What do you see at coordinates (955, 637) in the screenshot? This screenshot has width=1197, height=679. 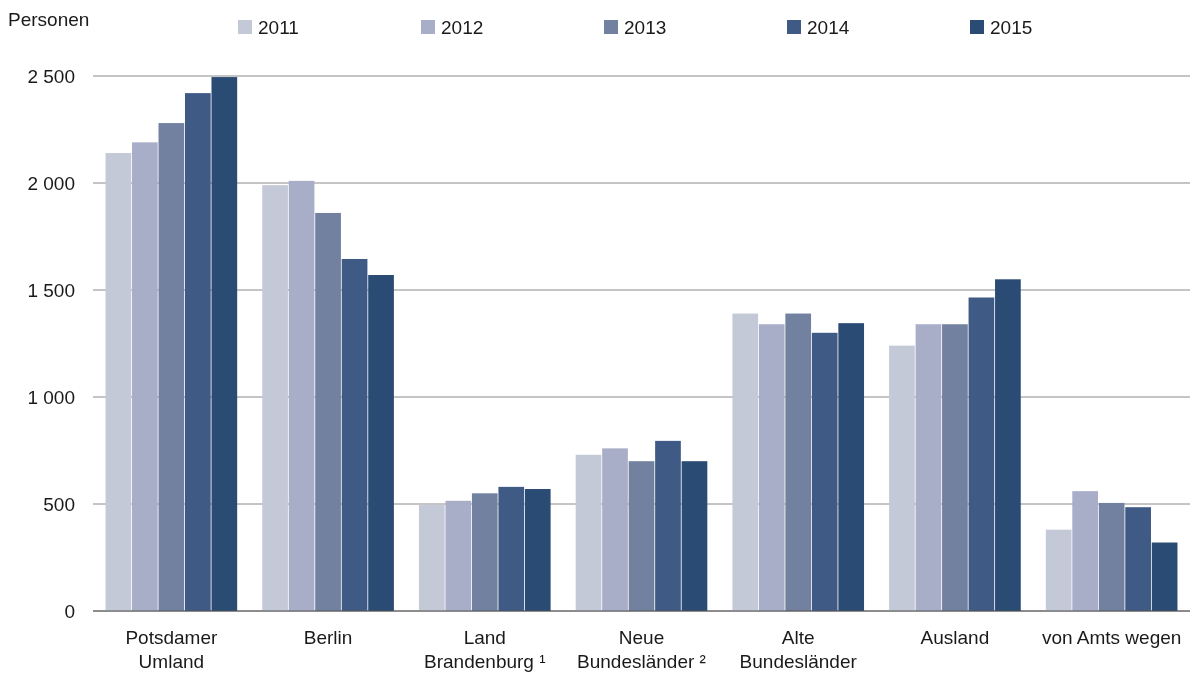 I see `x-tick-label: Ausland` at bounding box center [955, 637].